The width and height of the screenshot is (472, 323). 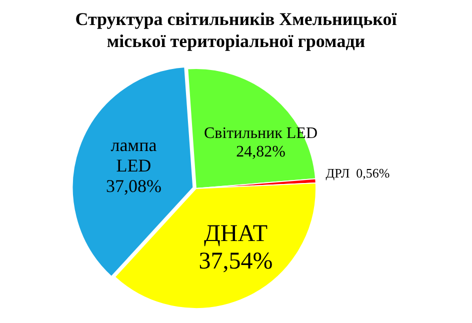 What do you see at coordinates (236, 233) in the screenshot?
I see `slice-label: ДНАТ` at bounding box center [236, 233].